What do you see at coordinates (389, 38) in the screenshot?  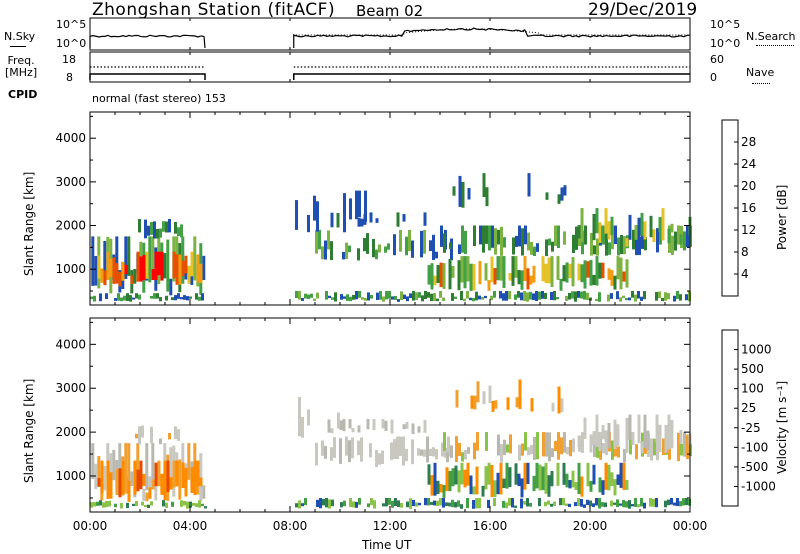 I see `nsky-series` at bounding box center [389, 38].